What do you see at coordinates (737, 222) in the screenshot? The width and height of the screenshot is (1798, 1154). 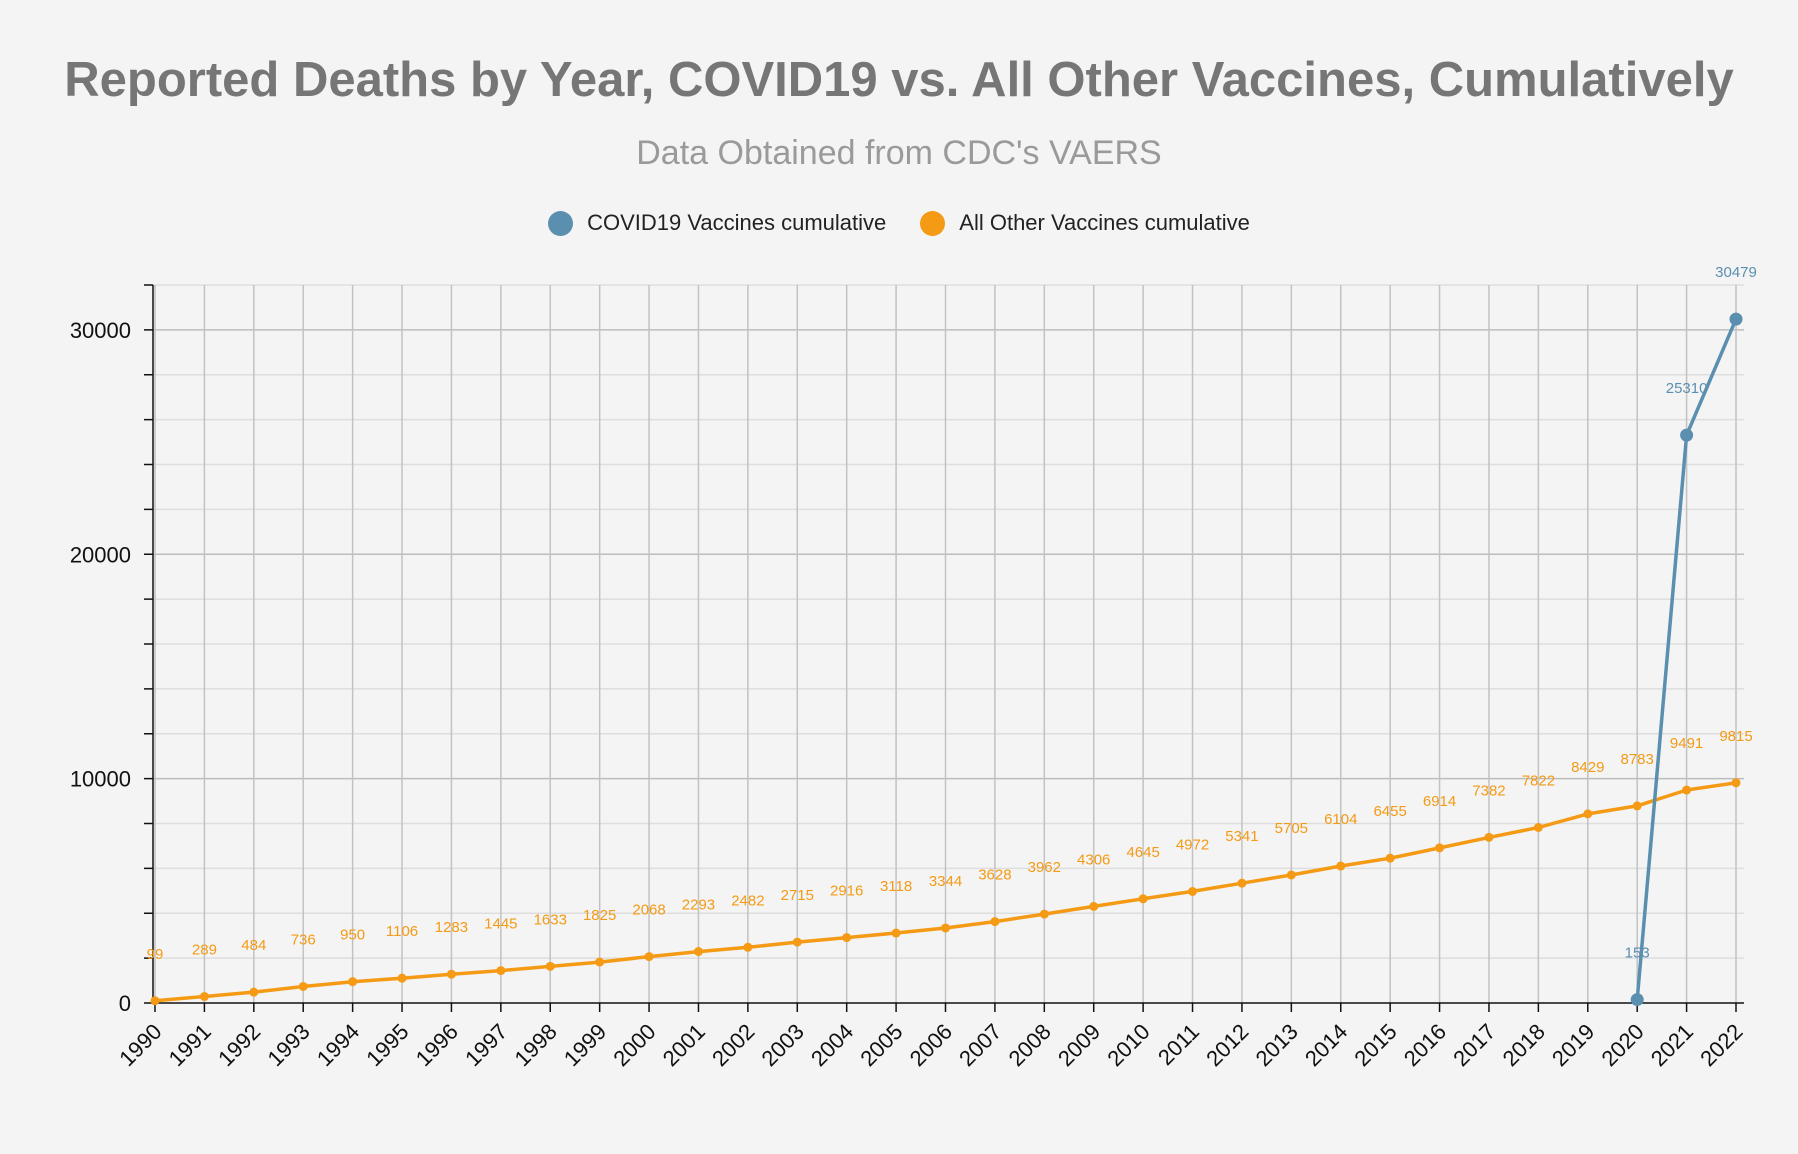 I see `legend-label-covid: COVID19 Vaccines cumulative` at bounding box center [737, 222].